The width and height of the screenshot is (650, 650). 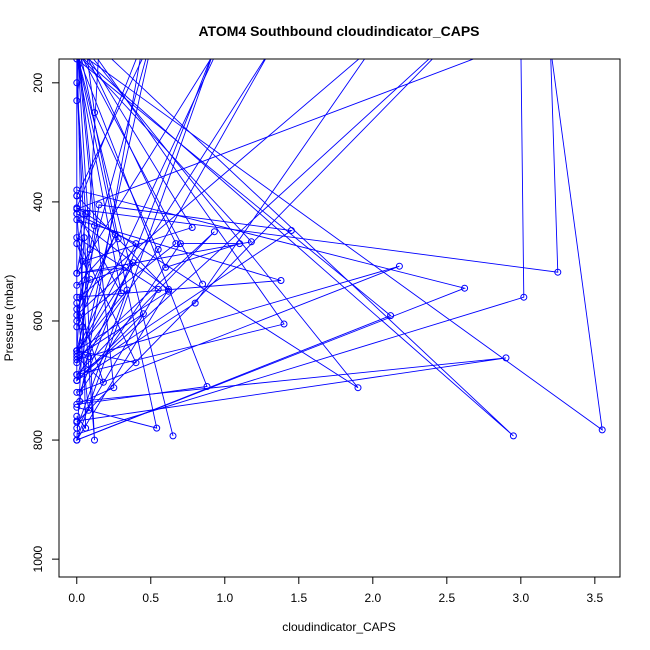 I want to click on y-tick-label: 400, so click(x=38, y=202).